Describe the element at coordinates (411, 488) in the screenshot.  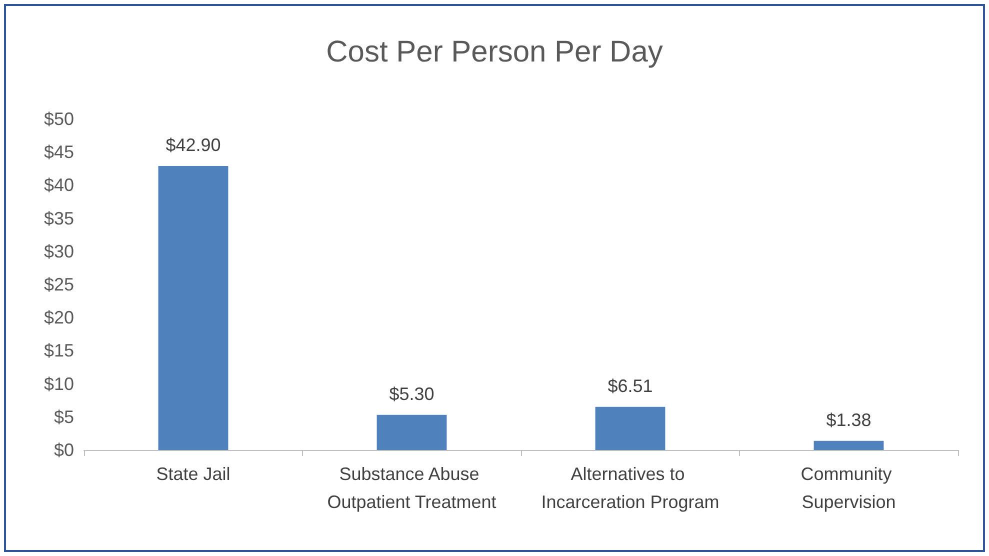
I see `x-tick-label: Substance Abuse Outpatient Treatment` at that location.